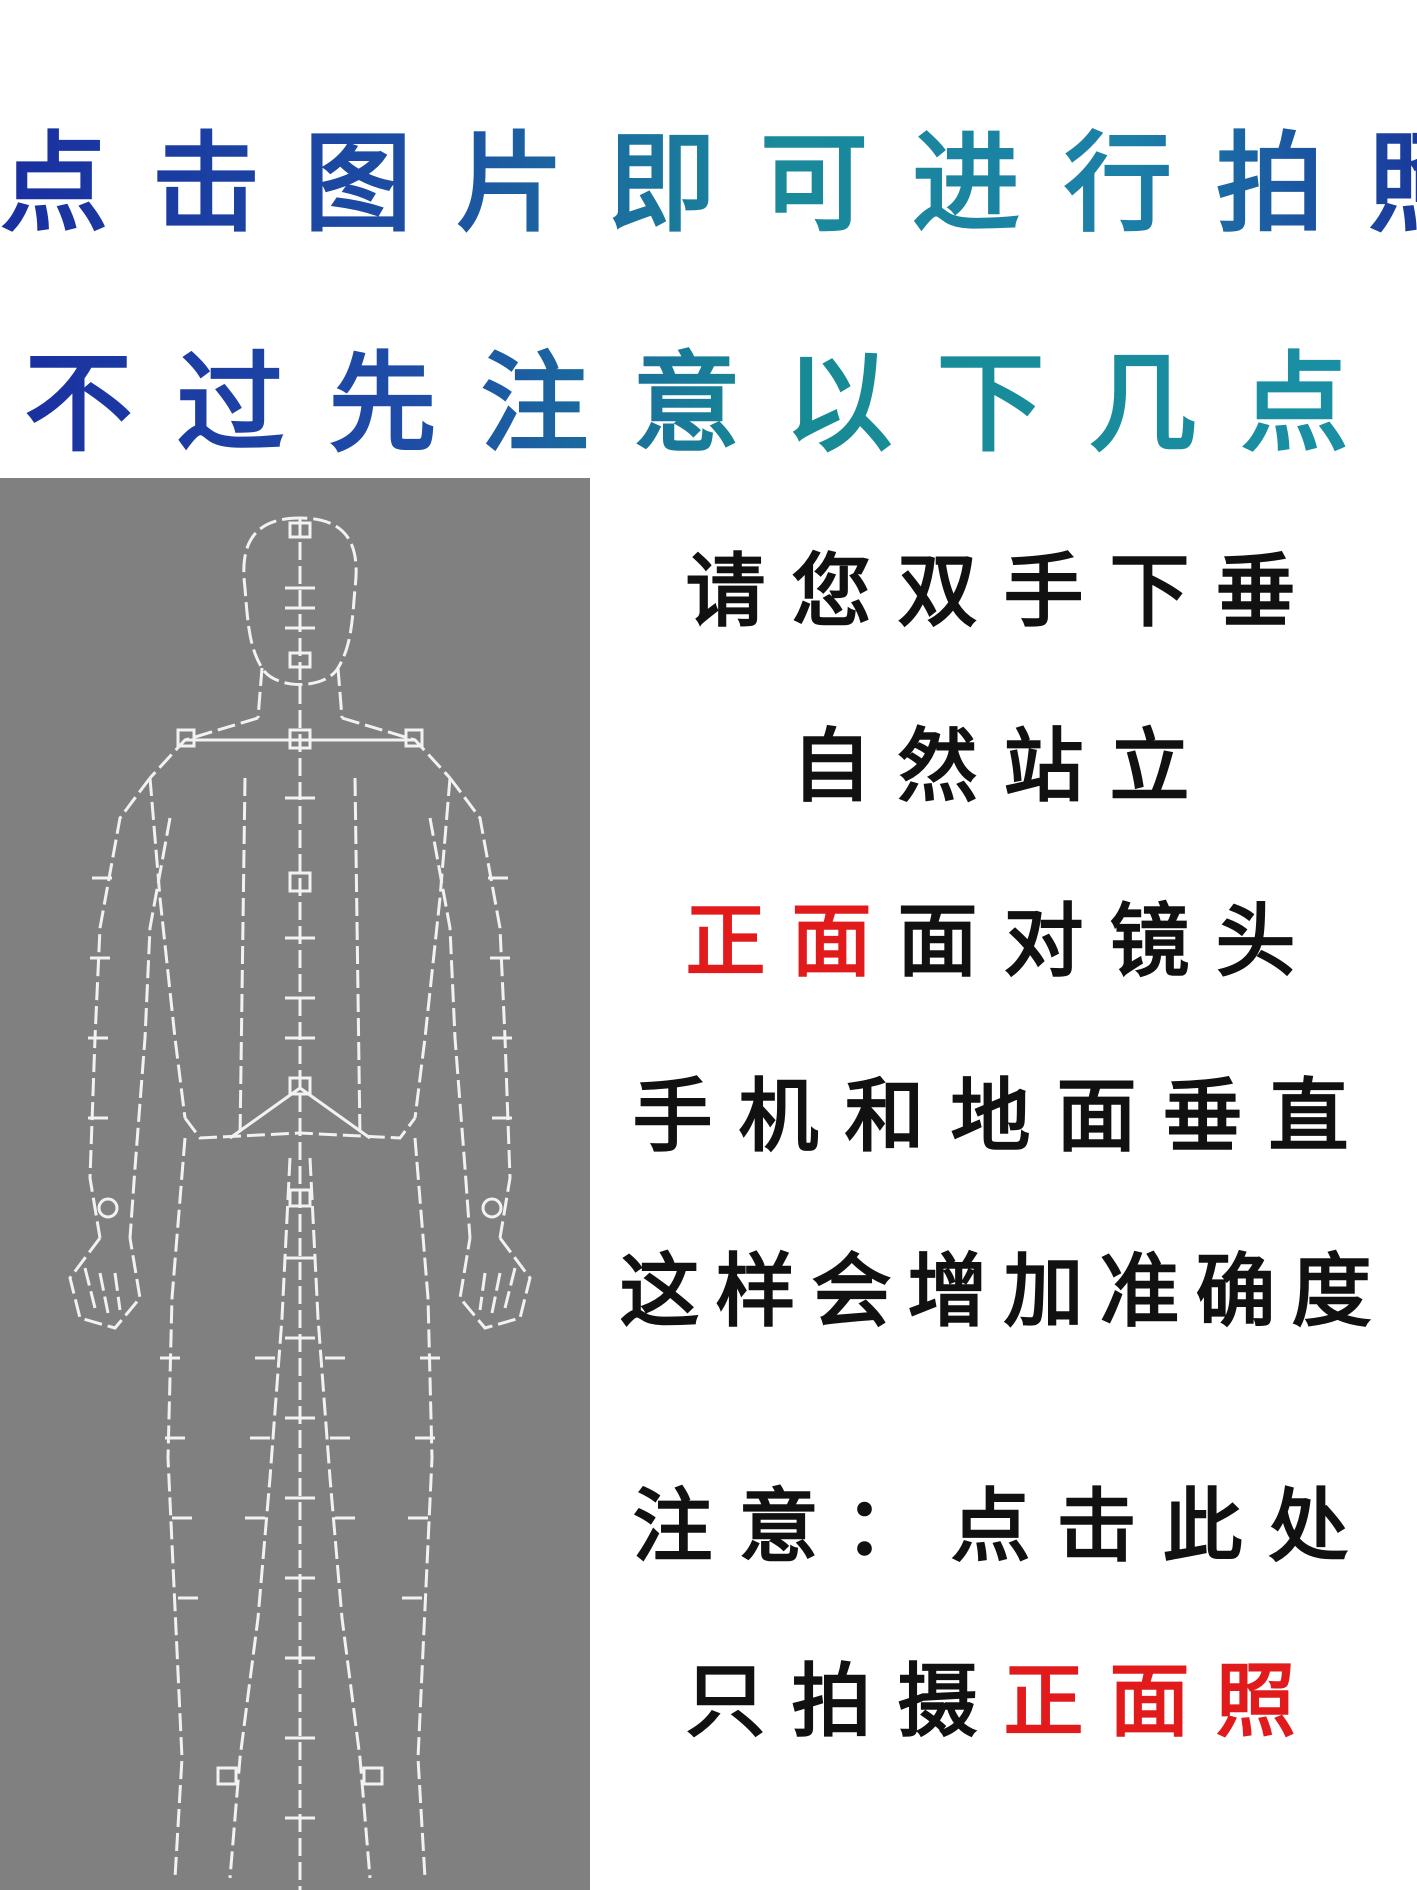  Describe the element at coordinates (708, 405) in the screenshot. I see `headline-line-2: 不过先注意以下几点` at that location.